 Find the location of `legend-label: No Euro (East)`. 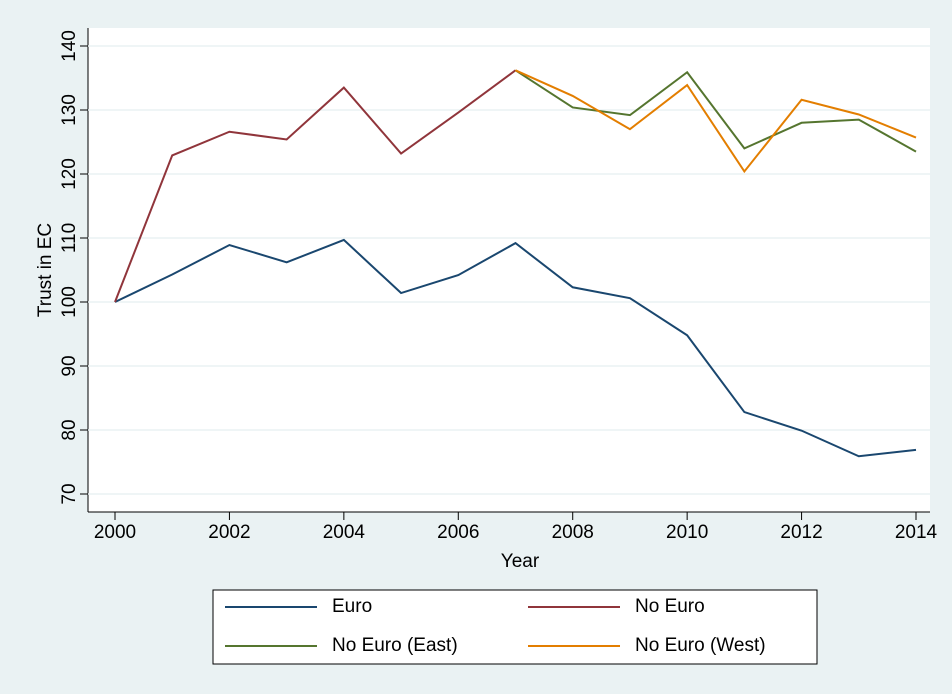

legend-label: No Euro (East) is located at coordinates (395, 645).